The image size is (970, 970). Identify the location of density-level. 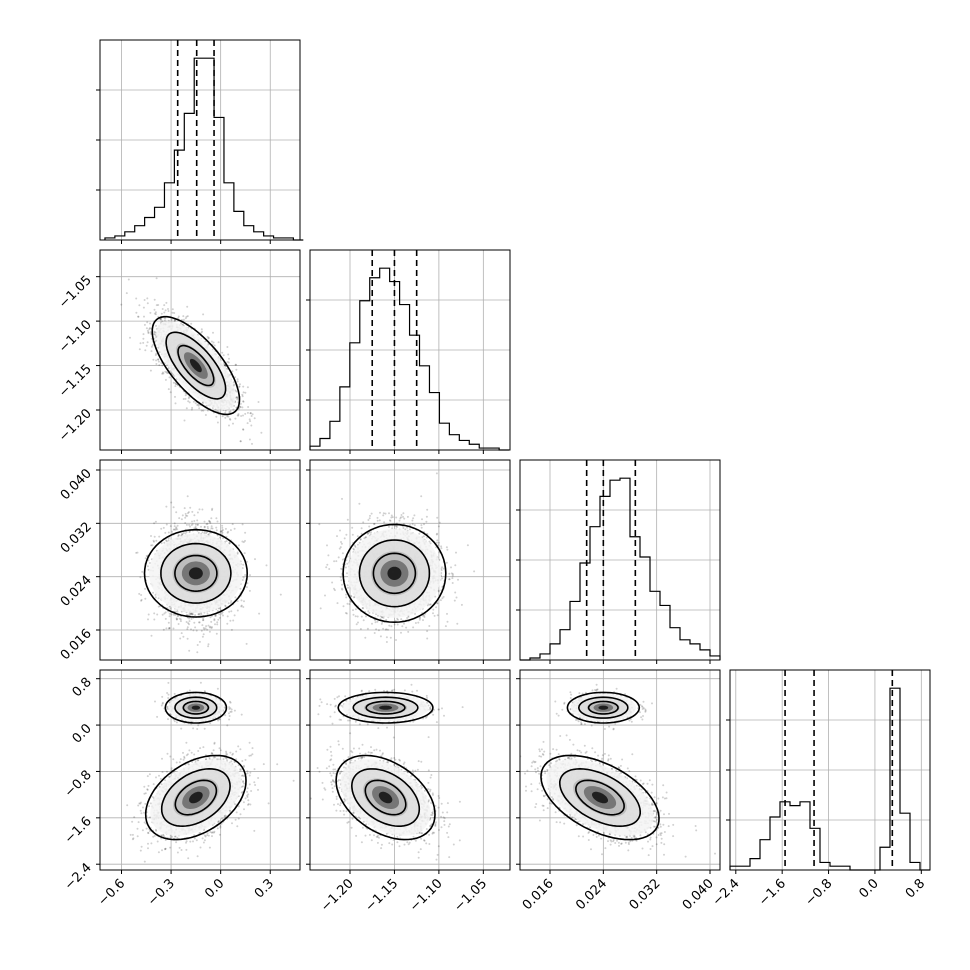
(195, 573).